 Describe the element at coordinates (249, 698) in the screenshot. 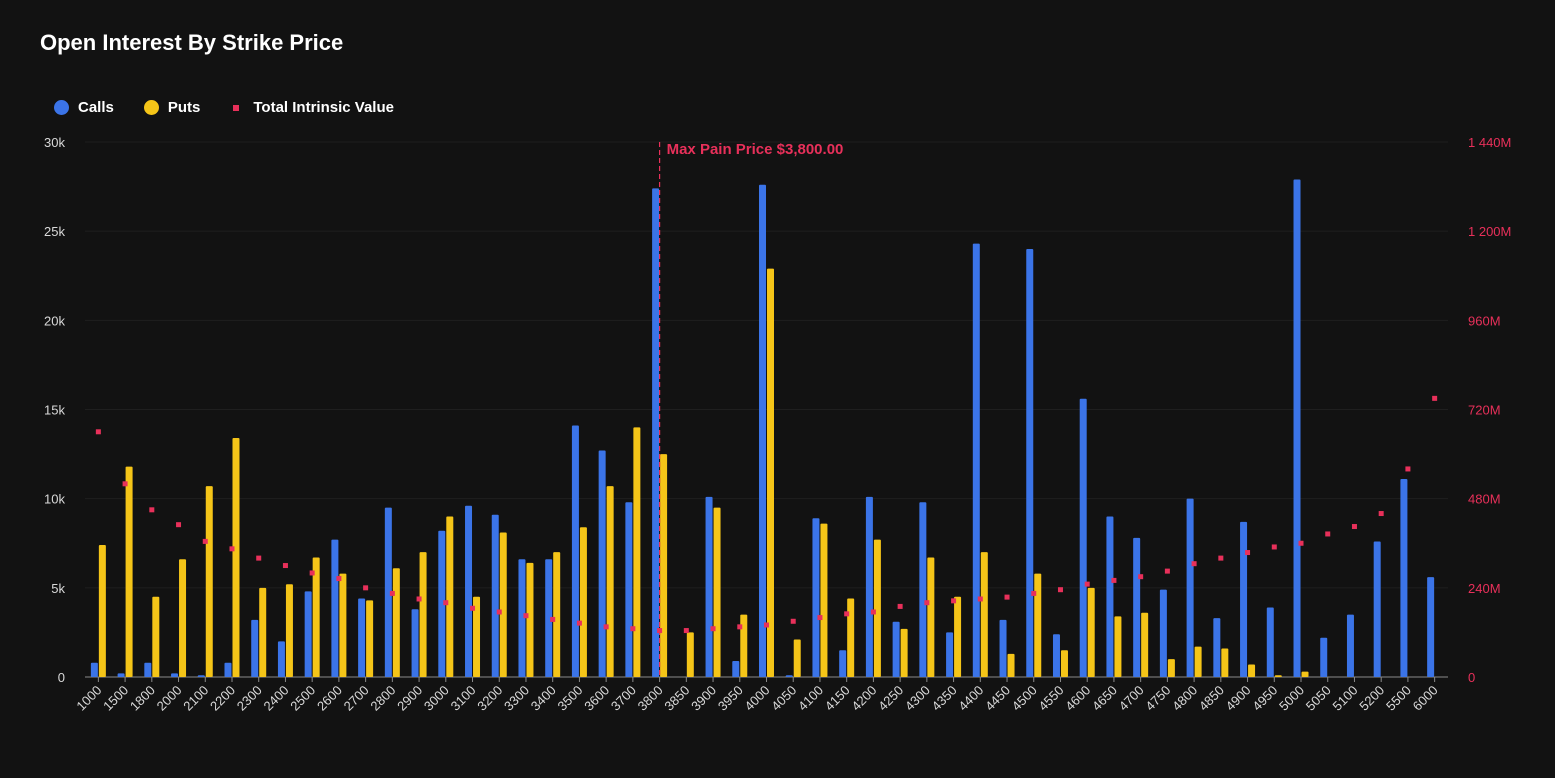

I see `x-tick-label: 2300` at that location.